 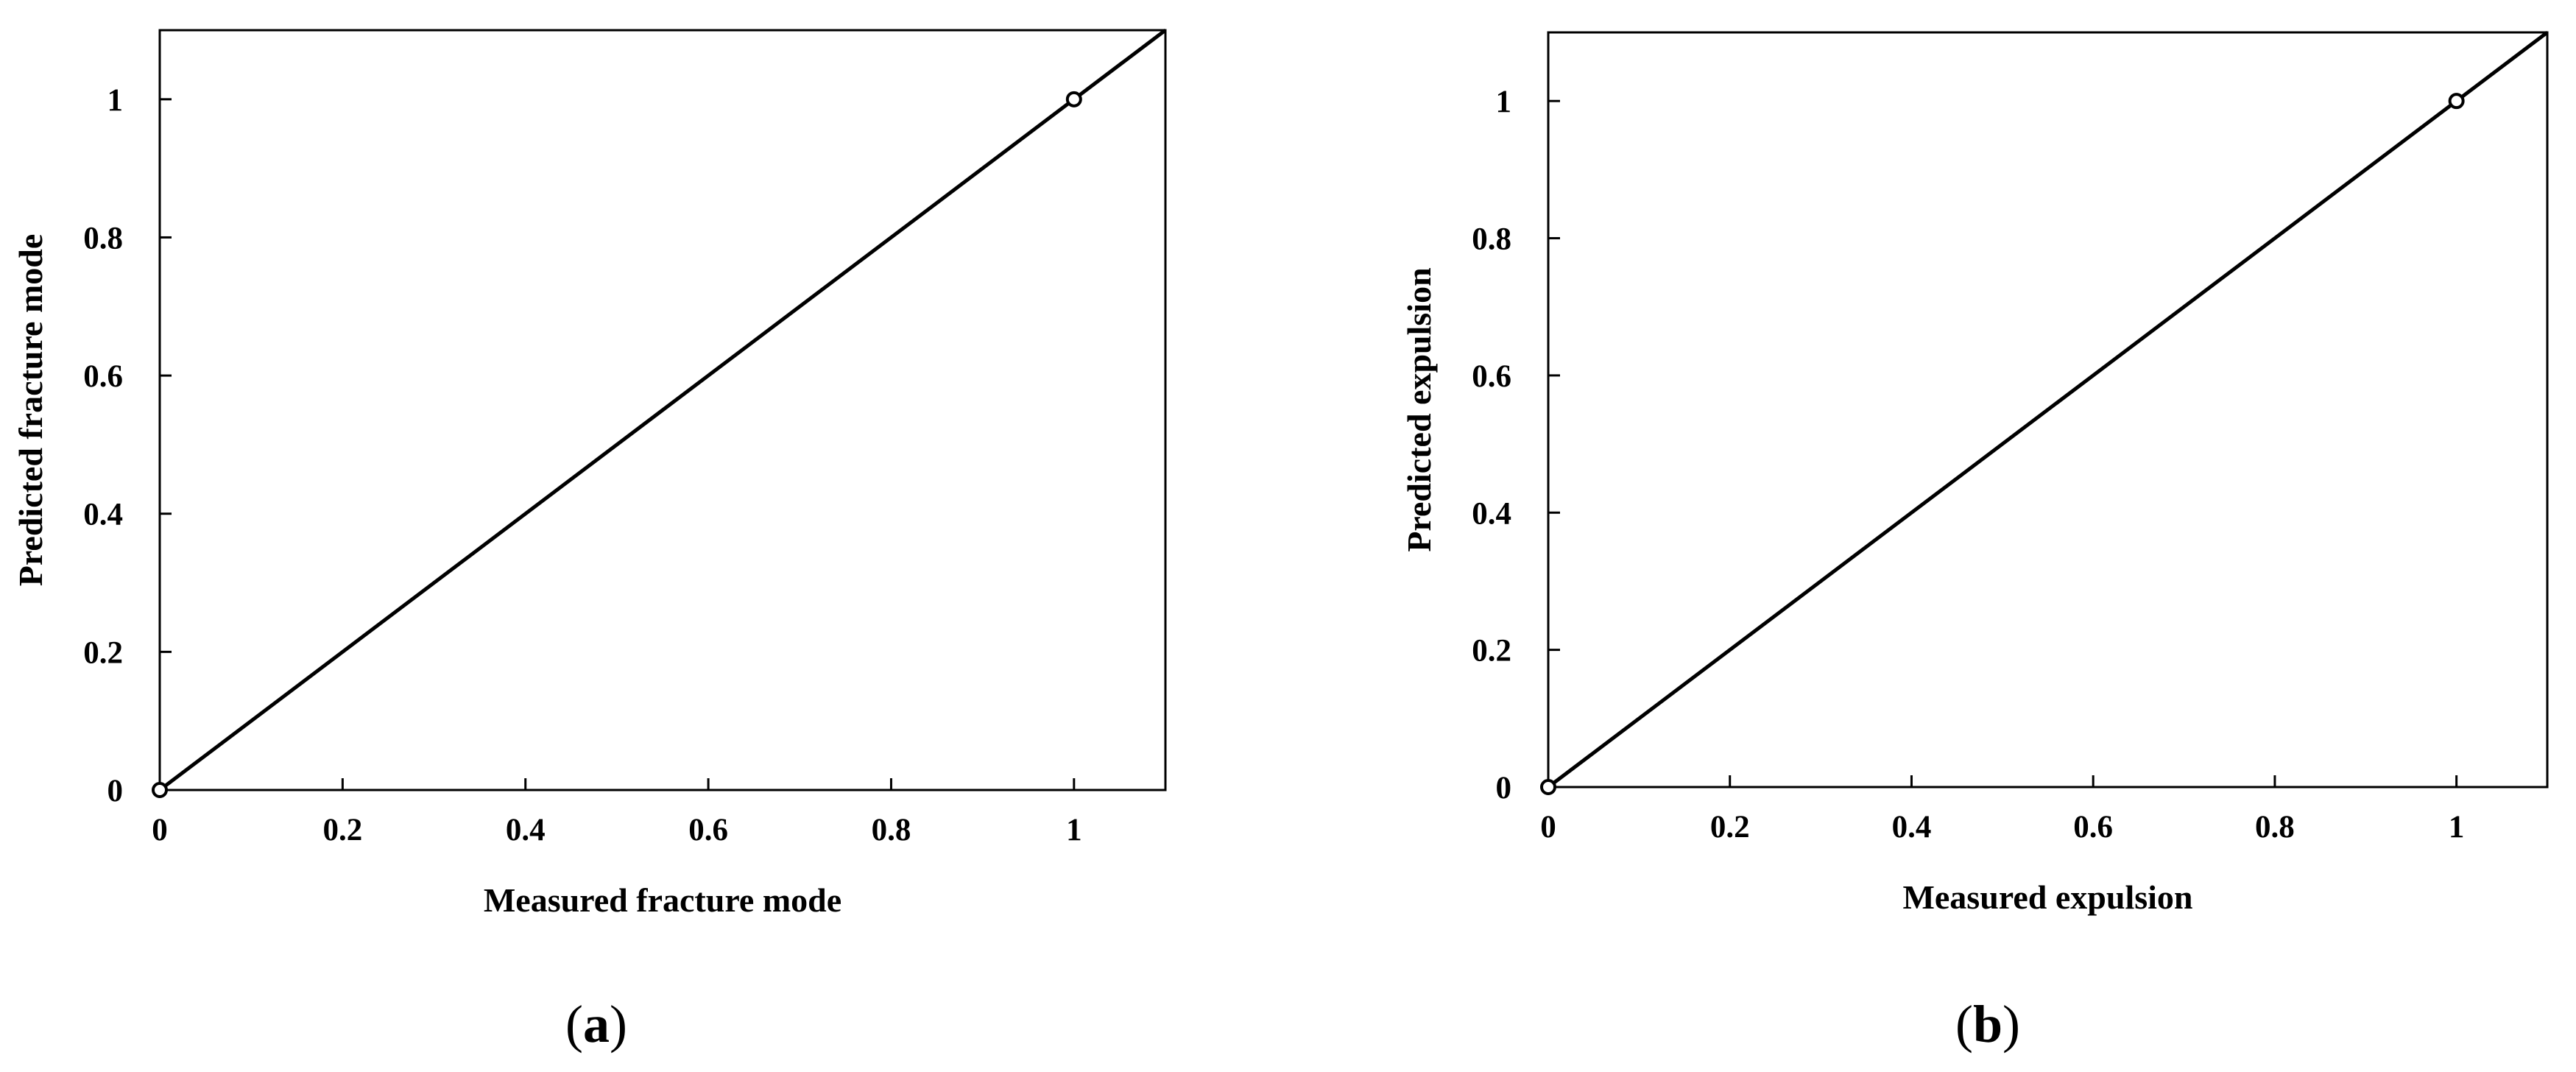 I want to click on chart-b-y-tick-label: 0.2, so click(x=1491, y=651).